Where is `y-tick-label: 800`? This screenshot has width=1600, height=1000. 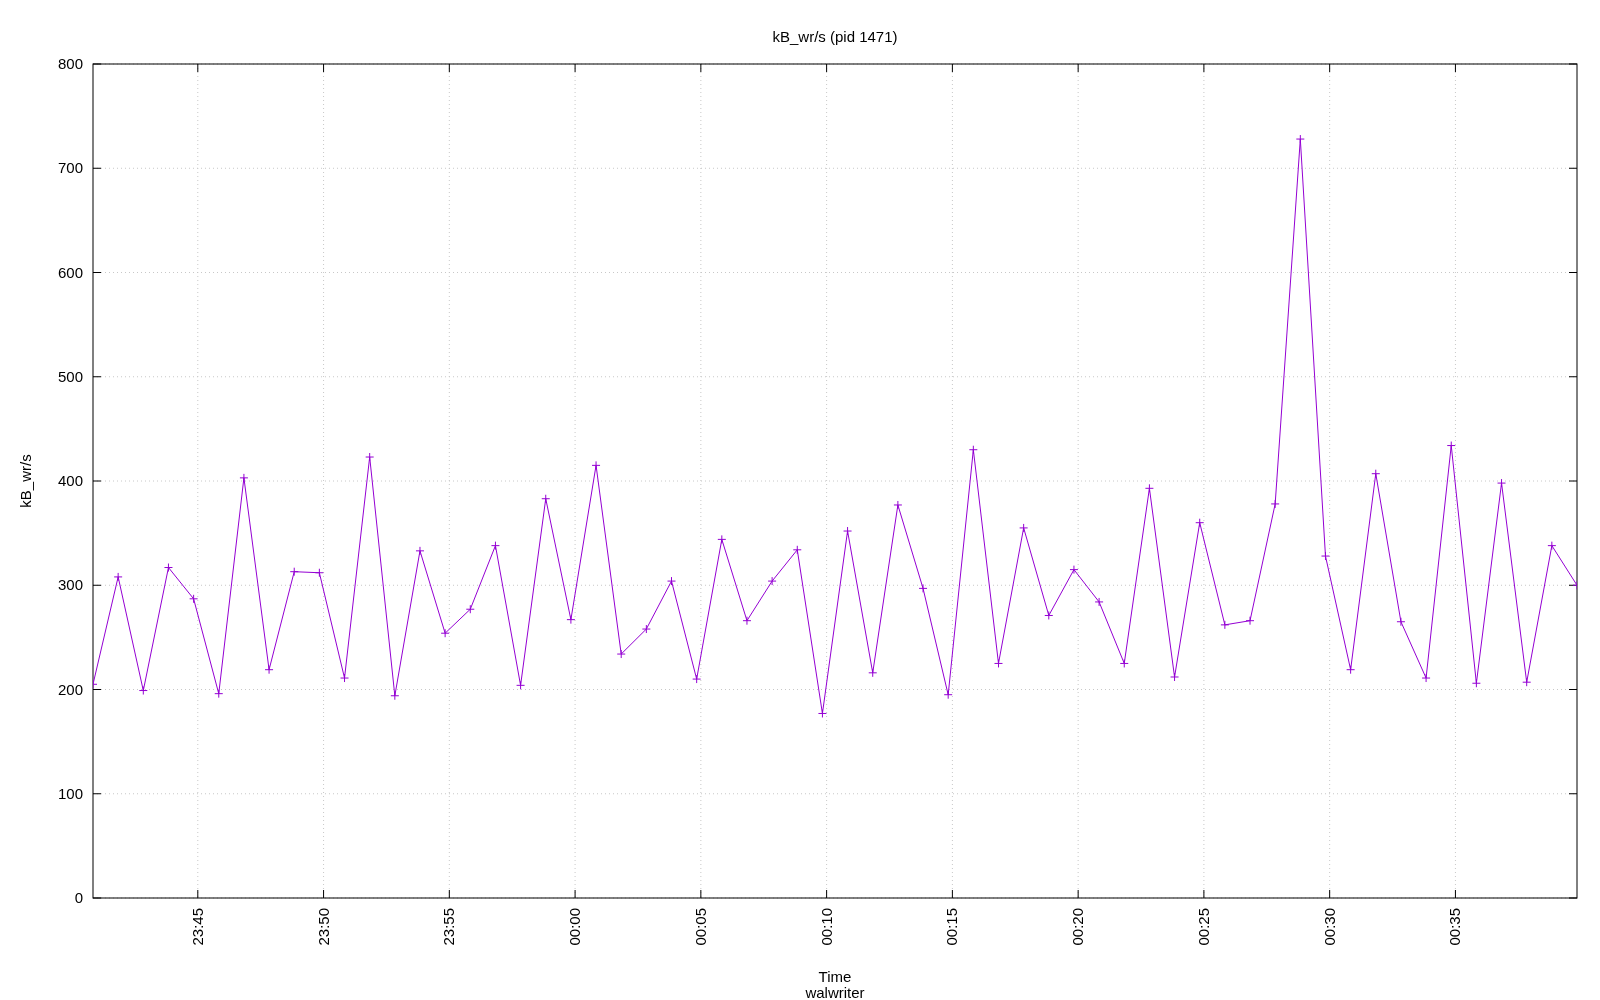
y-tick-label: 800 is located at coordinates (70, 63).